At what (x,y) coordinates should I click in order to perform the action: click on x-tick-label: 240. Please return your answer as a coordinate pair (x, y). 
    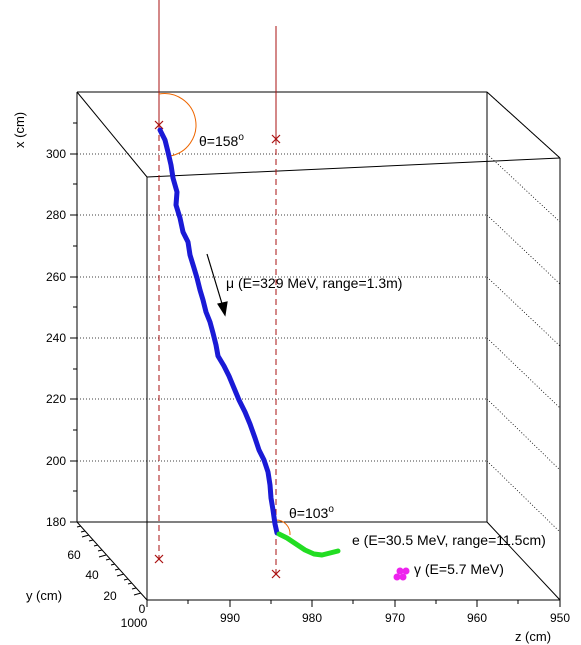
    Looking at the image, I should click on (56, 338).